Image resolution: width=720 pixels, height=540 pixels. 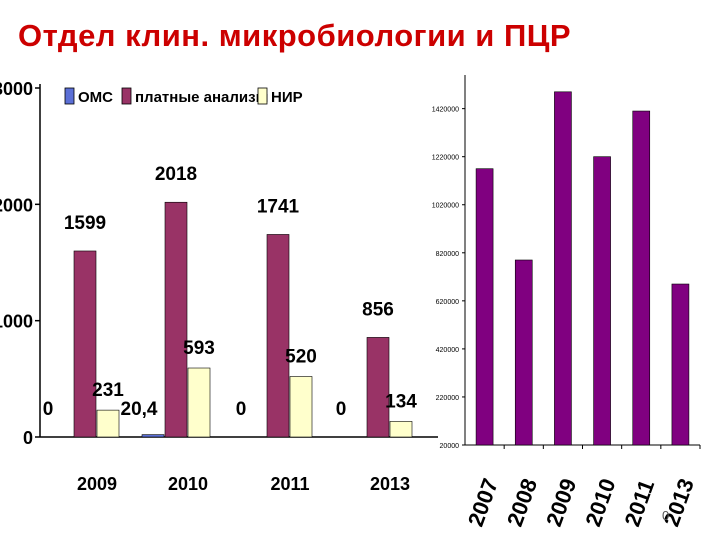 What do you see at coordinates (95, 97) in the screenshot?
I see `legend-label: ОМС` at bounding box center [95, 97].